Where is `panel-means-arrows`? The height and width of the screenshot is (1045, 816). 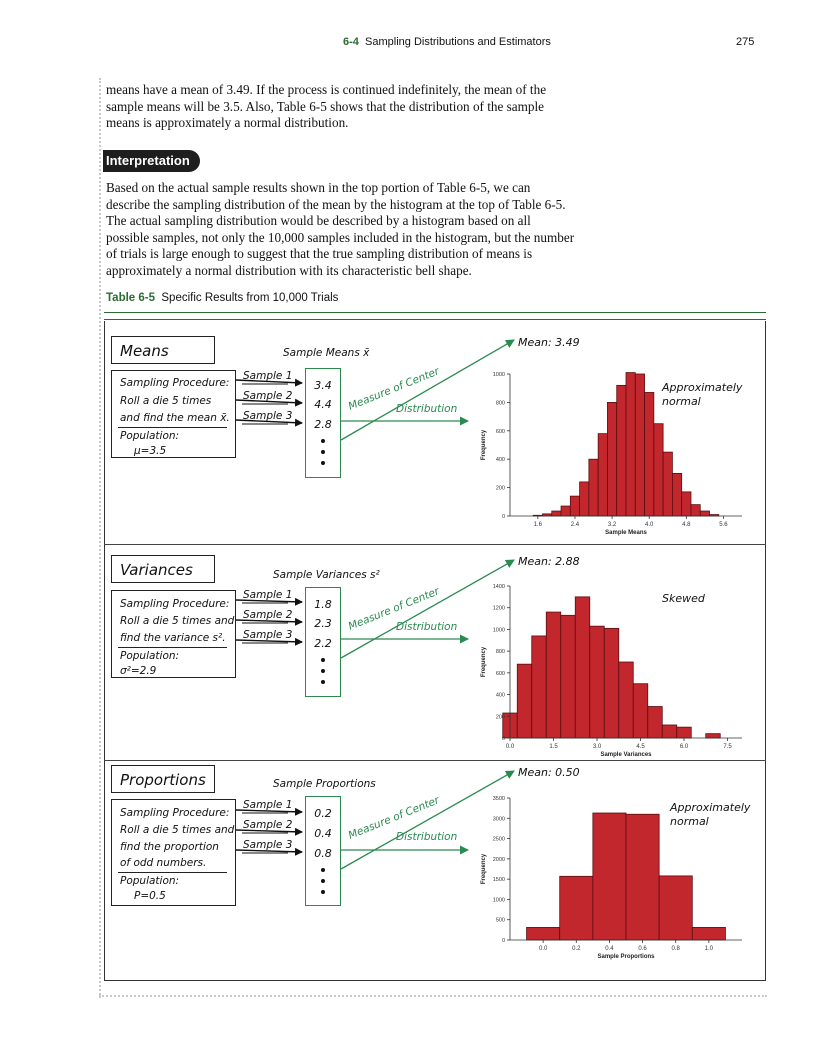
panel-means-arrows is located at coordinates (375, 390).